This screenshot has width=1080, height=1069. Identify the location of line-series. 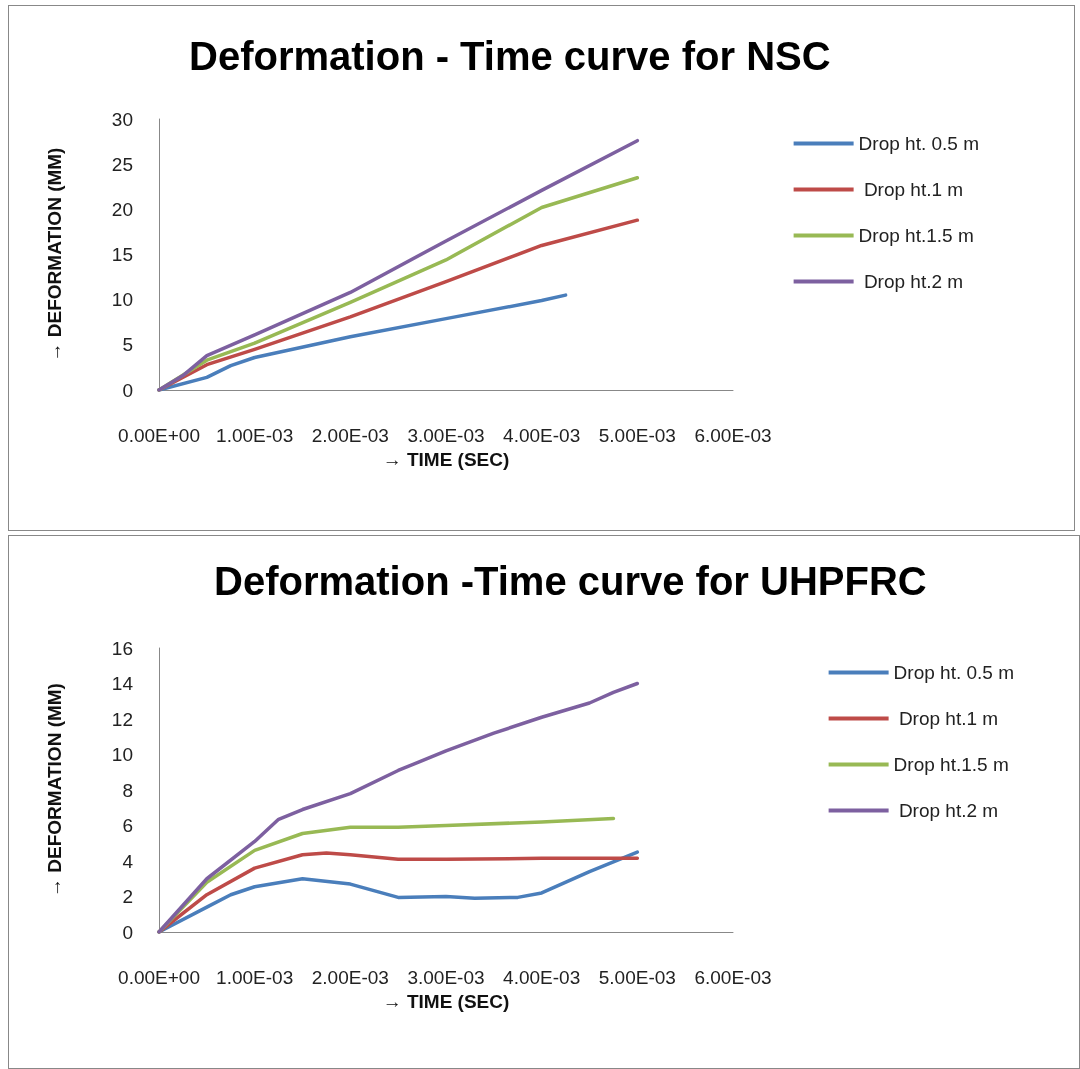
(398, 807).